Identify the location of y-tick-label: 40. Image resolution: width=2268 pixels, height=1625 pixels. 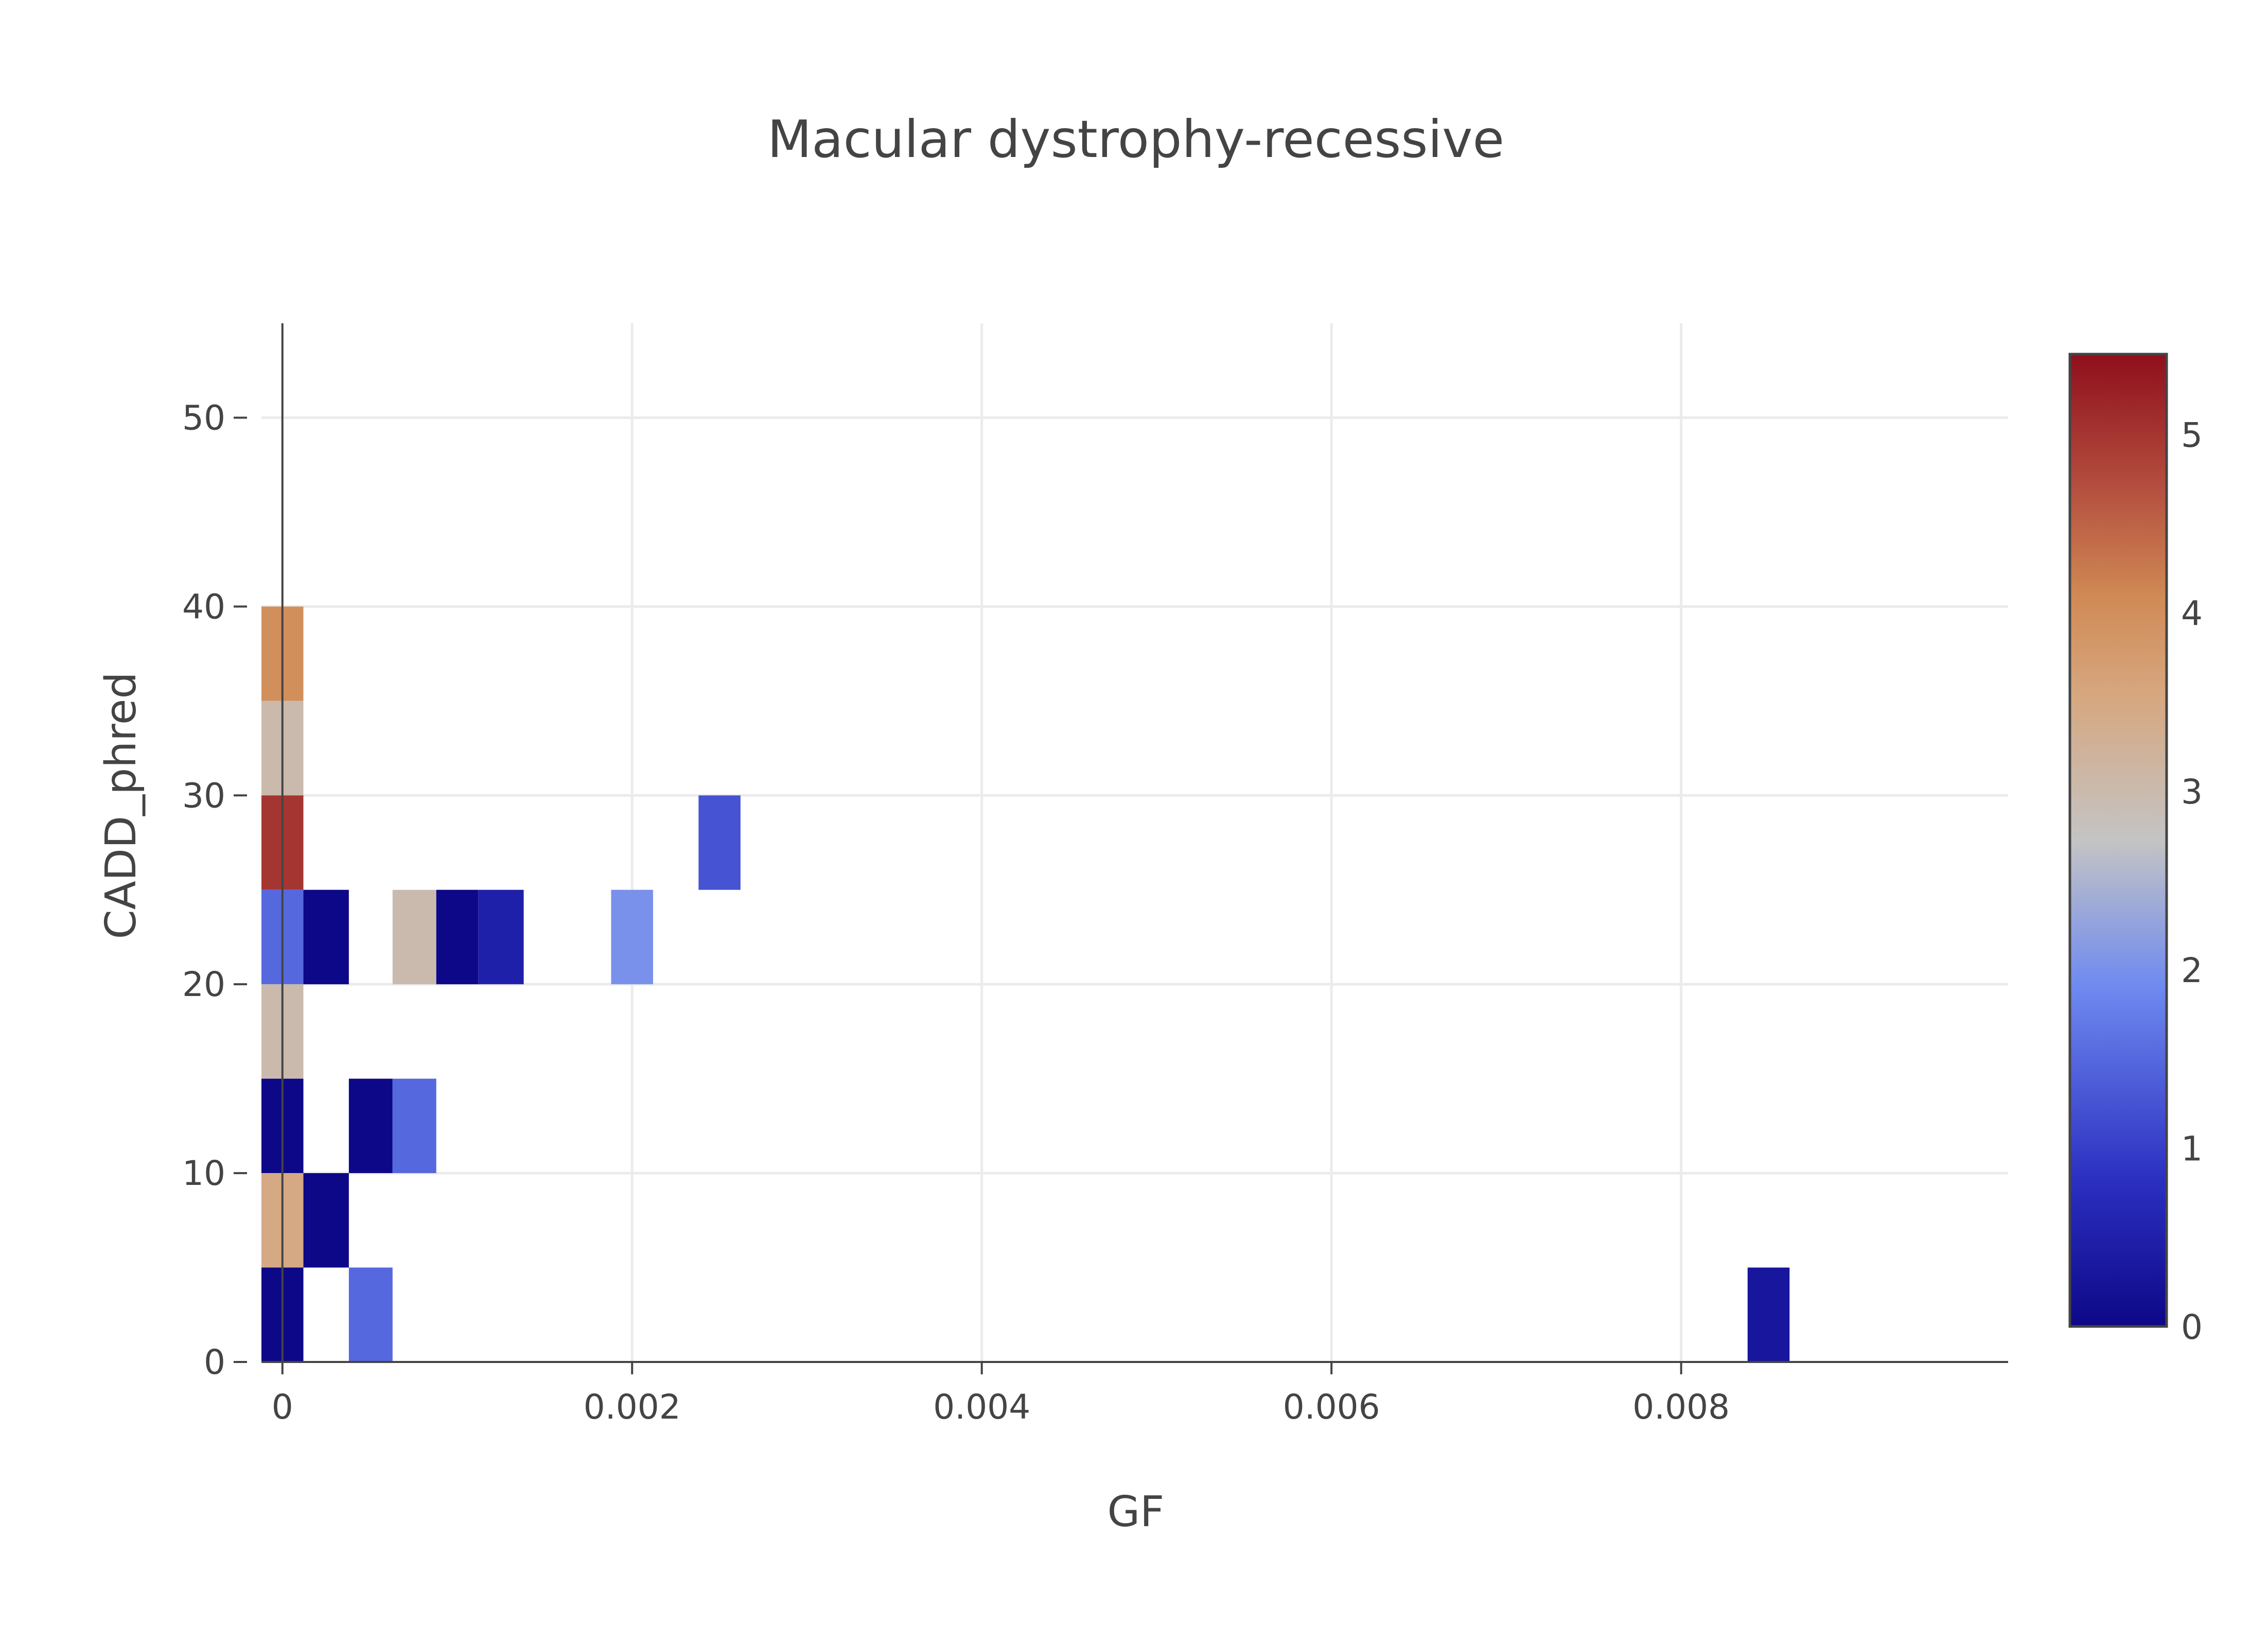
(203, 606).